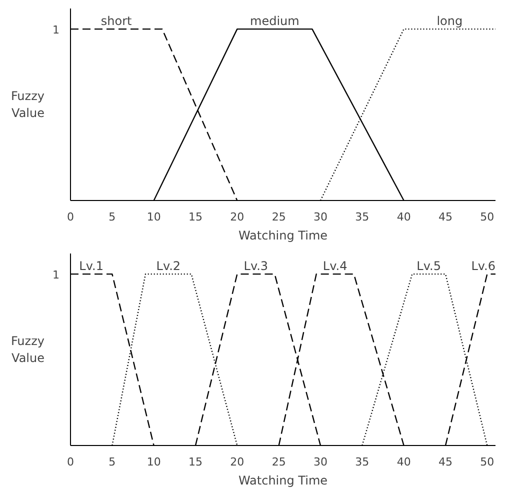 The image size is (525, 494). Describe the element at coordinates (335, 266) in the screenshot. I see `series-label: Lv.4` at that location.